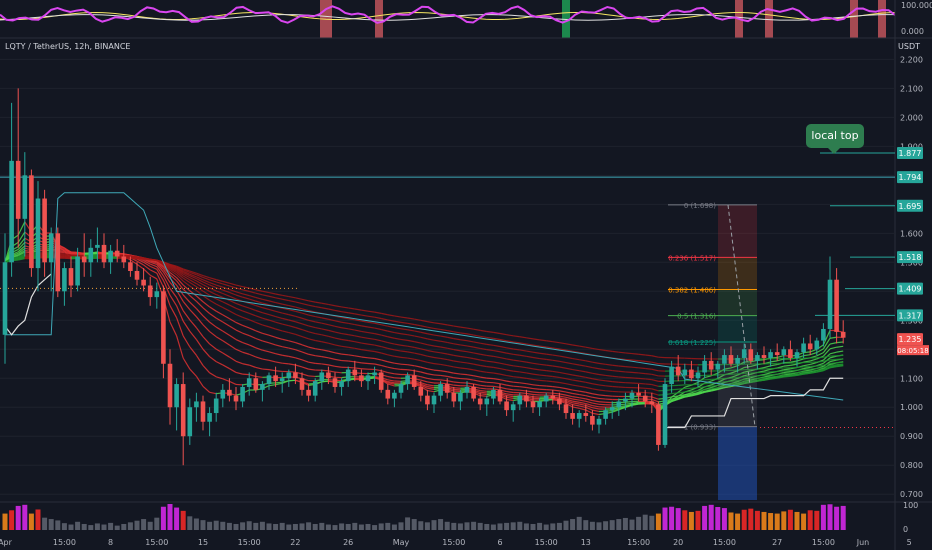 The height and width of the screenshot is (550, 932). Describe the element at coordinates (68, 46) in the screenshot. I see `symbol-title: LQTY / TetherUS, 12h, BINANCE` at that location.